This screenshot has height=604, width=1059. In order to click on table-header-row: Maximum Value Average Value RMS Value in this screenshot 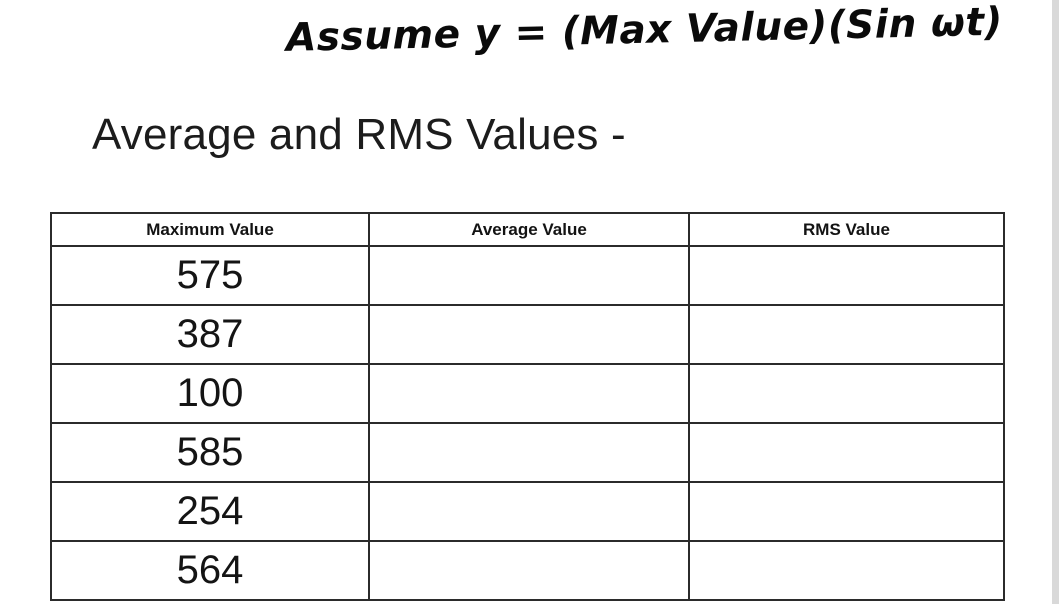, I will do `click(527, 229)`.